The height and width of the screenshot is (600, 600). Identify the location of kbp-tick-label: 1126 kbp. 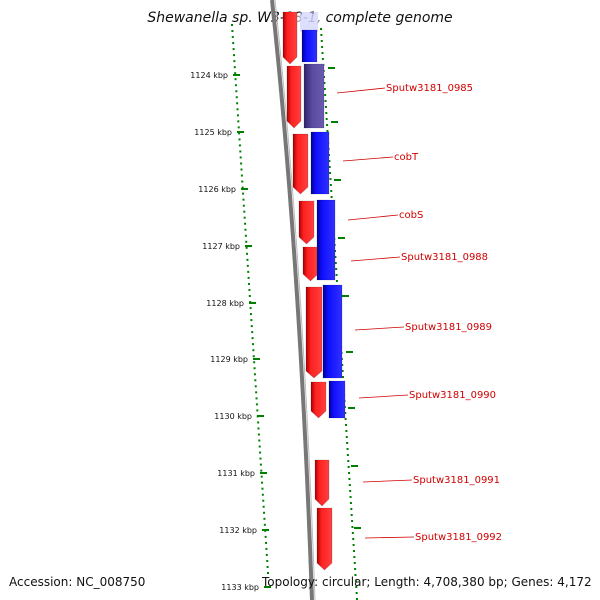
(217, 189).